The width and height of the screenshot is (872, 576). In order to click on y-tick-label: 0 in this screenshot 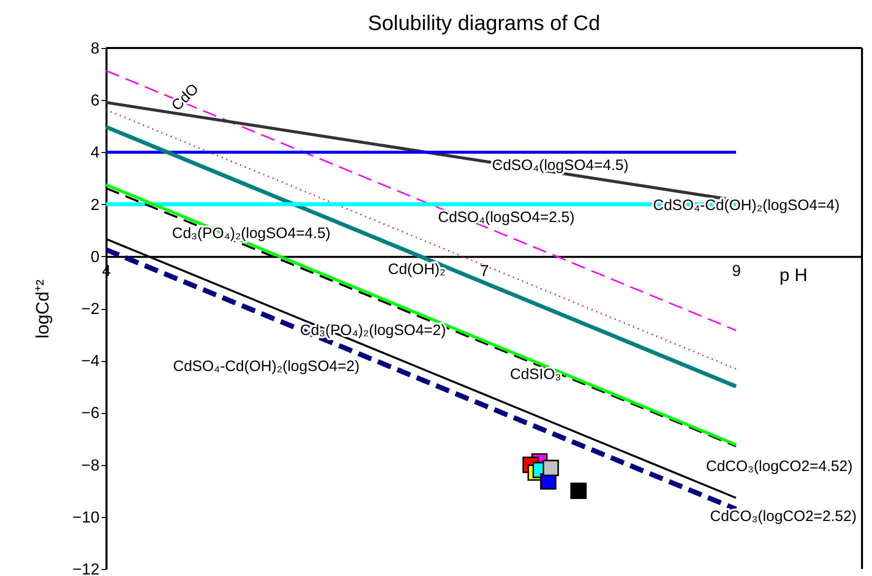, I will do `click(95, 257)`.